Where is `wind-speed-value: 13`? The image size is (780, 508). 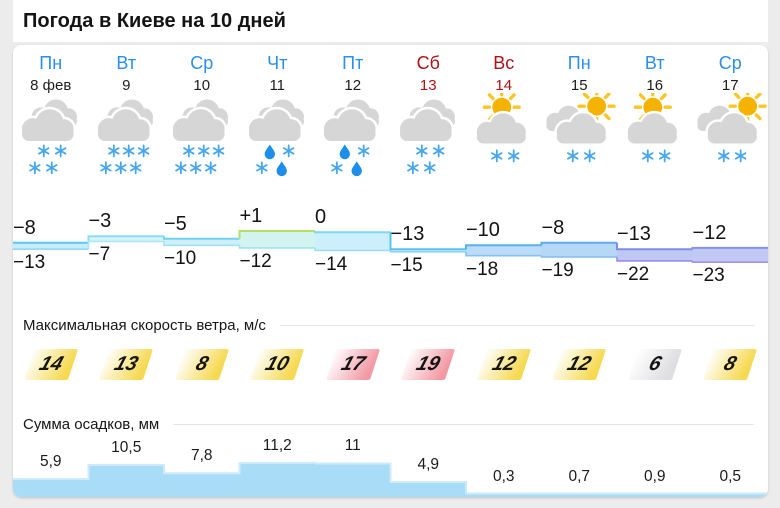 wind-speed-value: 13 is located at coordinates (126, 364).